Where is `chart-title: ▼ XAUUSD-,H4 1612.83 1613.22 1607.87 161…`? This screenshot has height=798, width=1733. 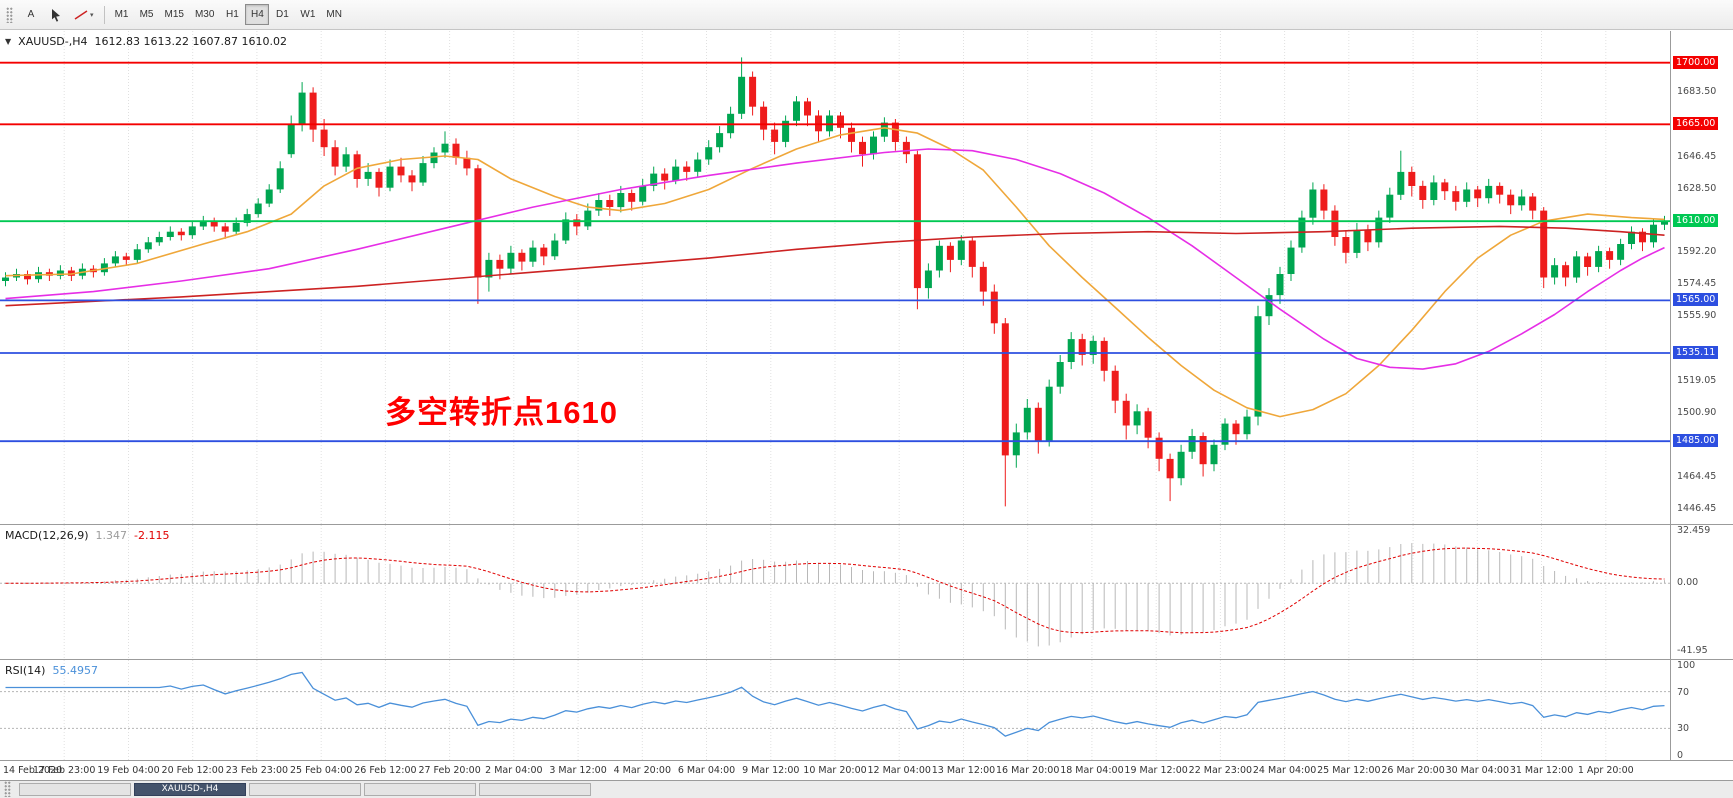 chart-title: ▼ XAUUSD-,H4 1612.83 1613.22 1607.87 161… is located at coordinates (146, 41).